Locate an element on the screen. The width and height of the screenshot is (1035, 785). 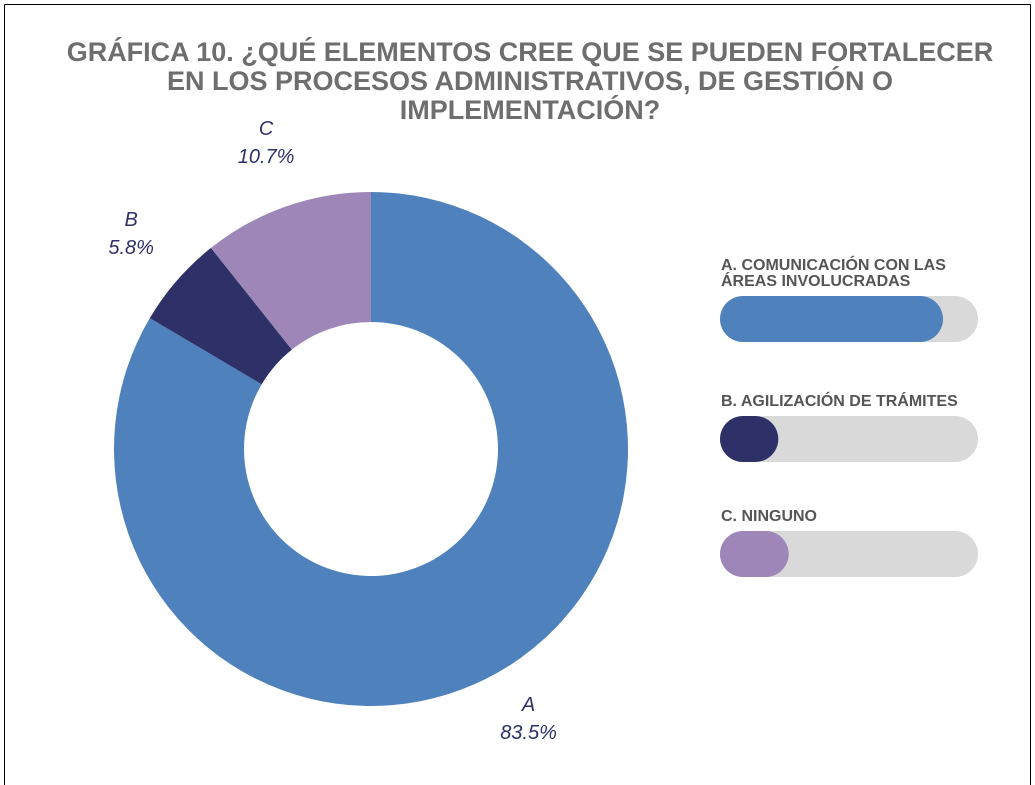
legend-label: C. NINGUNO is located at coordinates (769, 516).